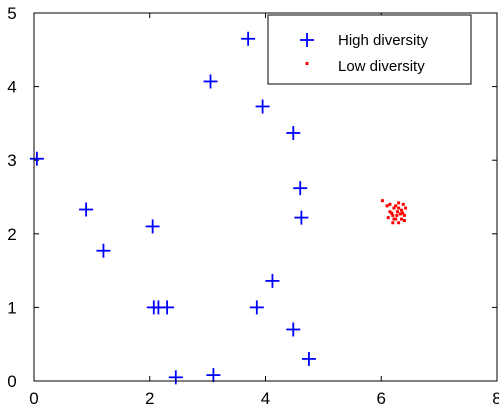 This screenshot has height=413, width=499. What do you see at coordinates (11, 13) in the screenshot?
I see `y-tick-label: 5` at bounding box center [11, 13].